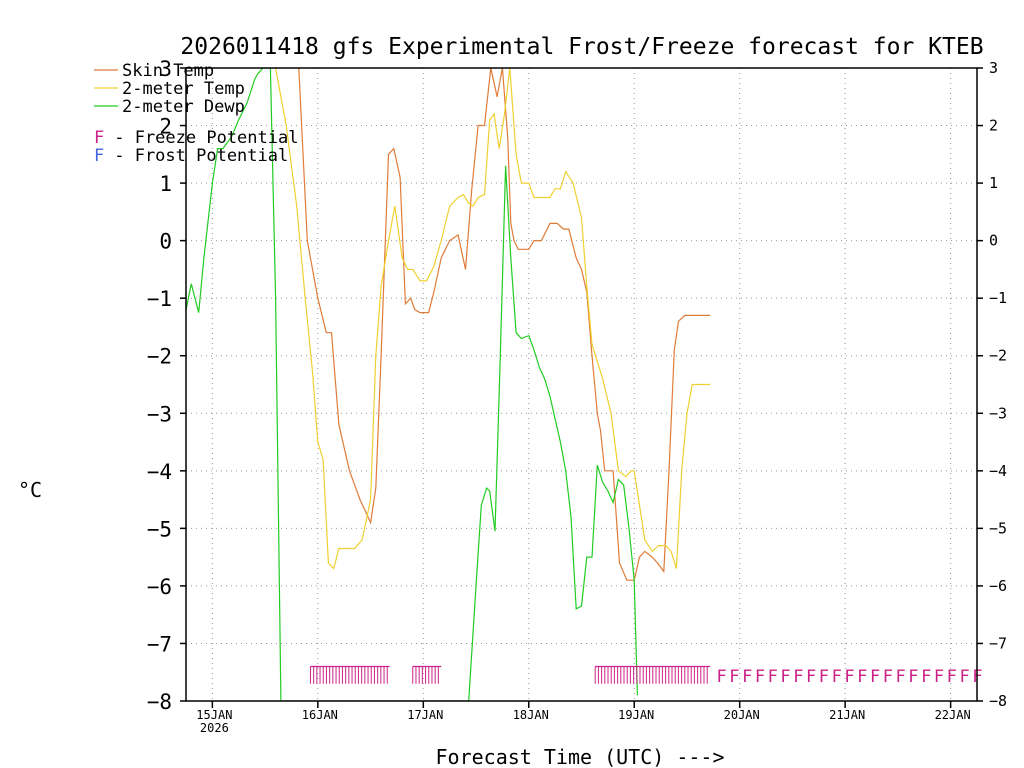  What do you see at coordinates (165, 242) in the screenshot?
I see `y-tick-label-left: 0` at bounding box center [165, 242].